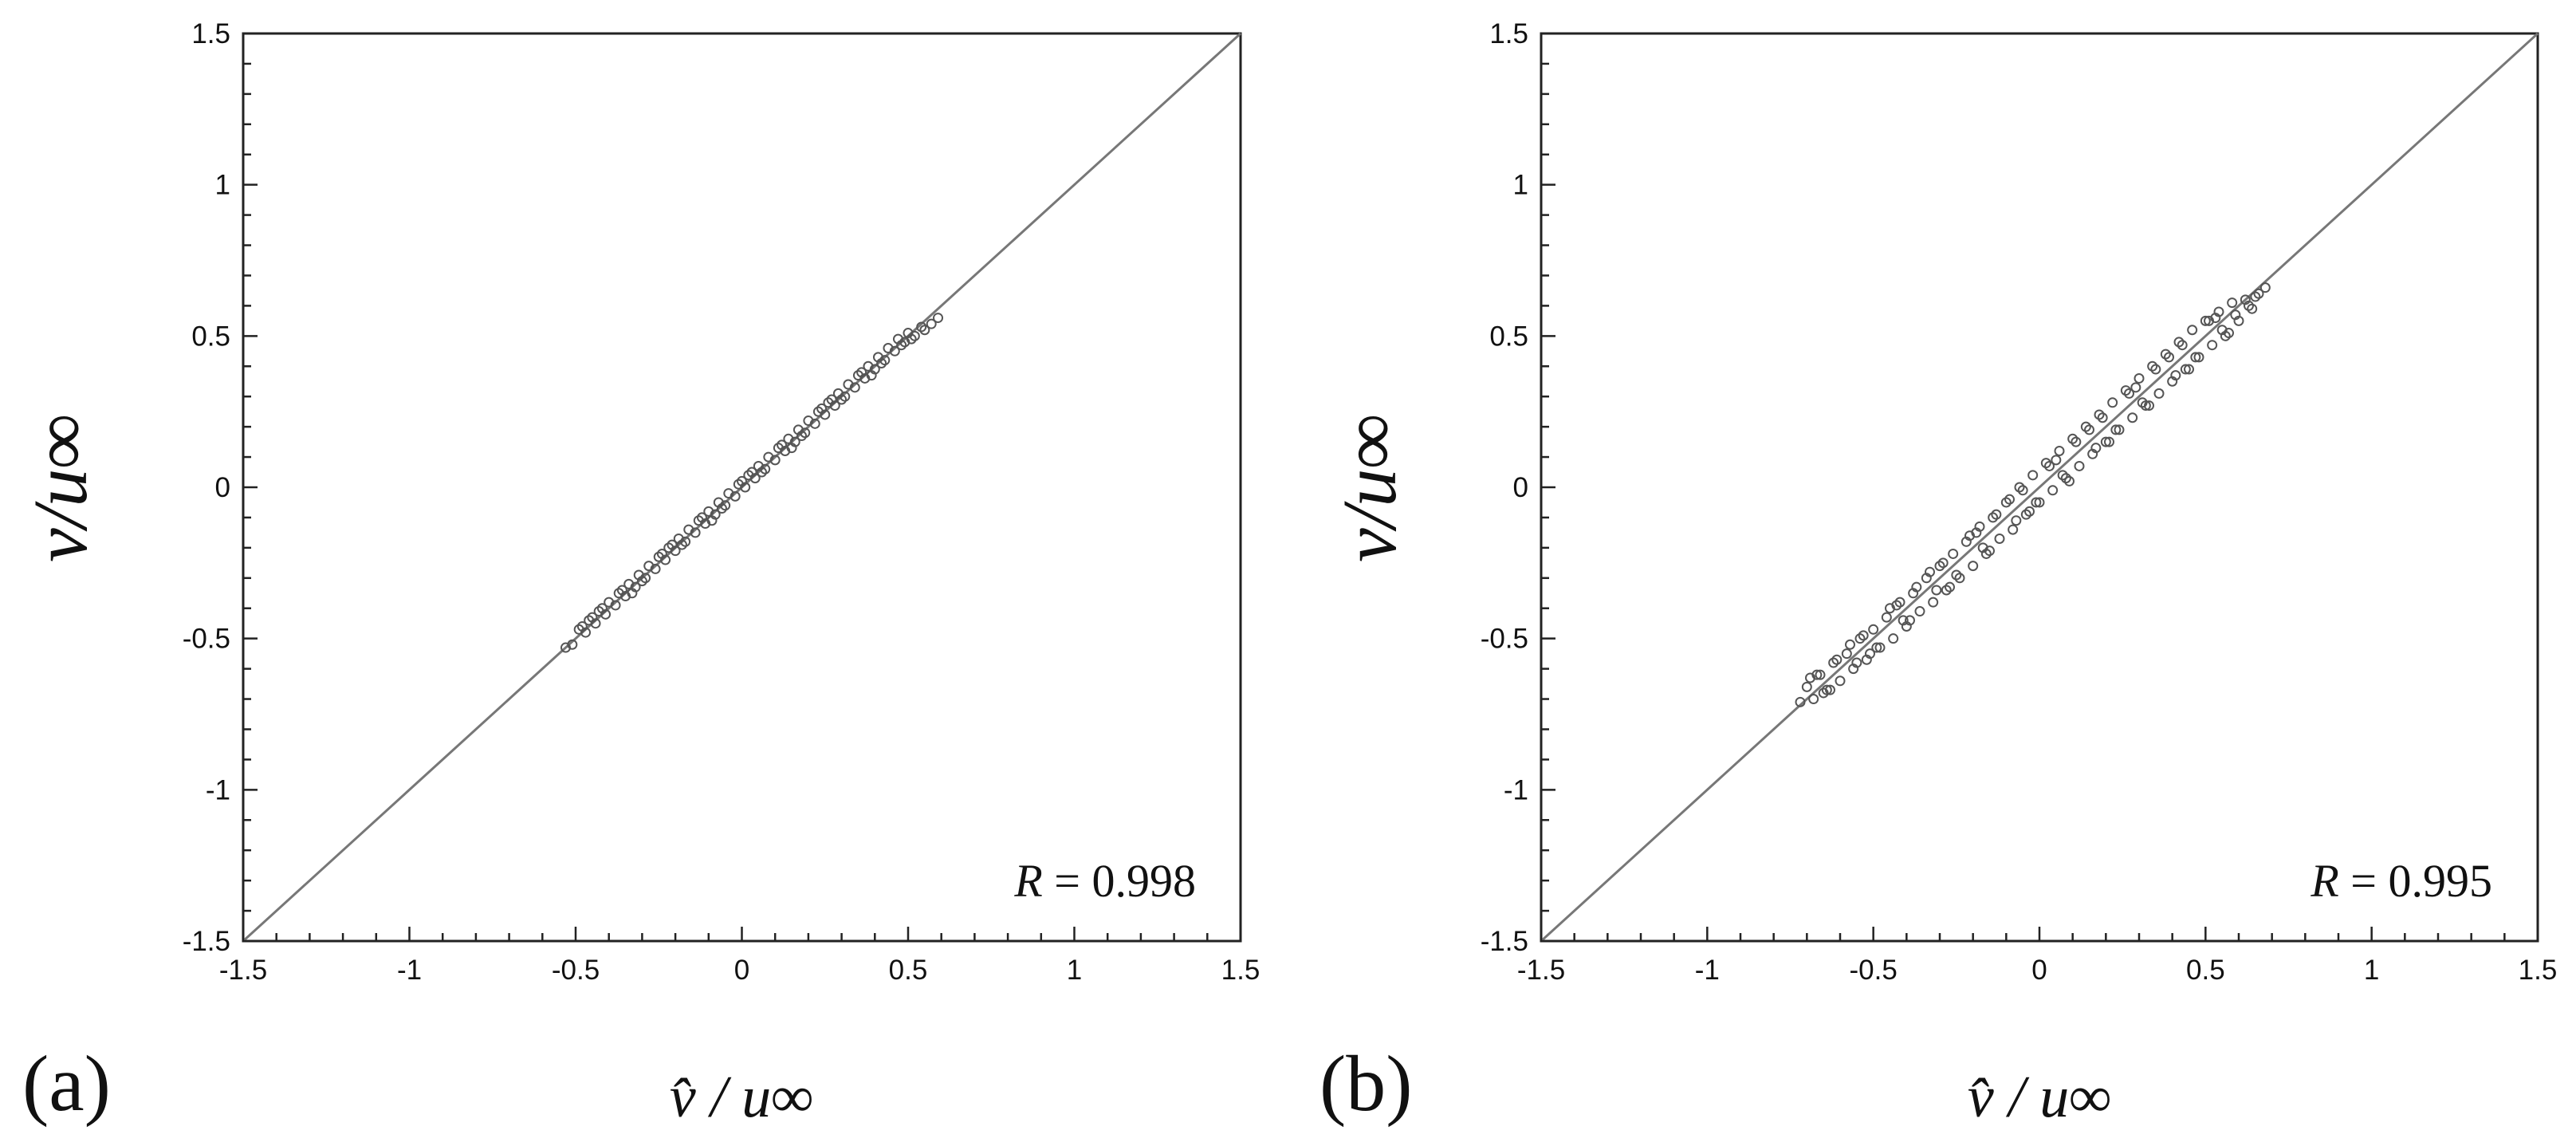 This screenshot has height=1146, width=2576. Describe the element at coordinates (1521, 487) in the screenshot. I see `y-tick-label: 0` at that location.